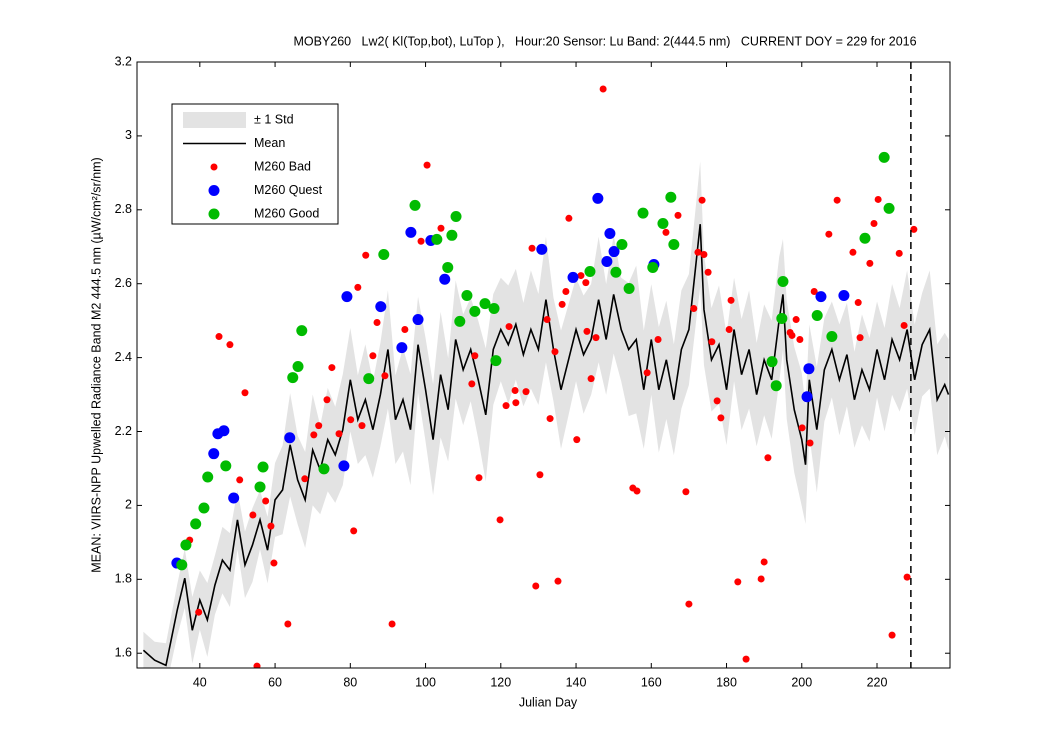 This screenshot has height=750, width=1050. Describe the element at coordinates (726, 682) in the screenshot. I see `x-tick-label: 180` at that location.